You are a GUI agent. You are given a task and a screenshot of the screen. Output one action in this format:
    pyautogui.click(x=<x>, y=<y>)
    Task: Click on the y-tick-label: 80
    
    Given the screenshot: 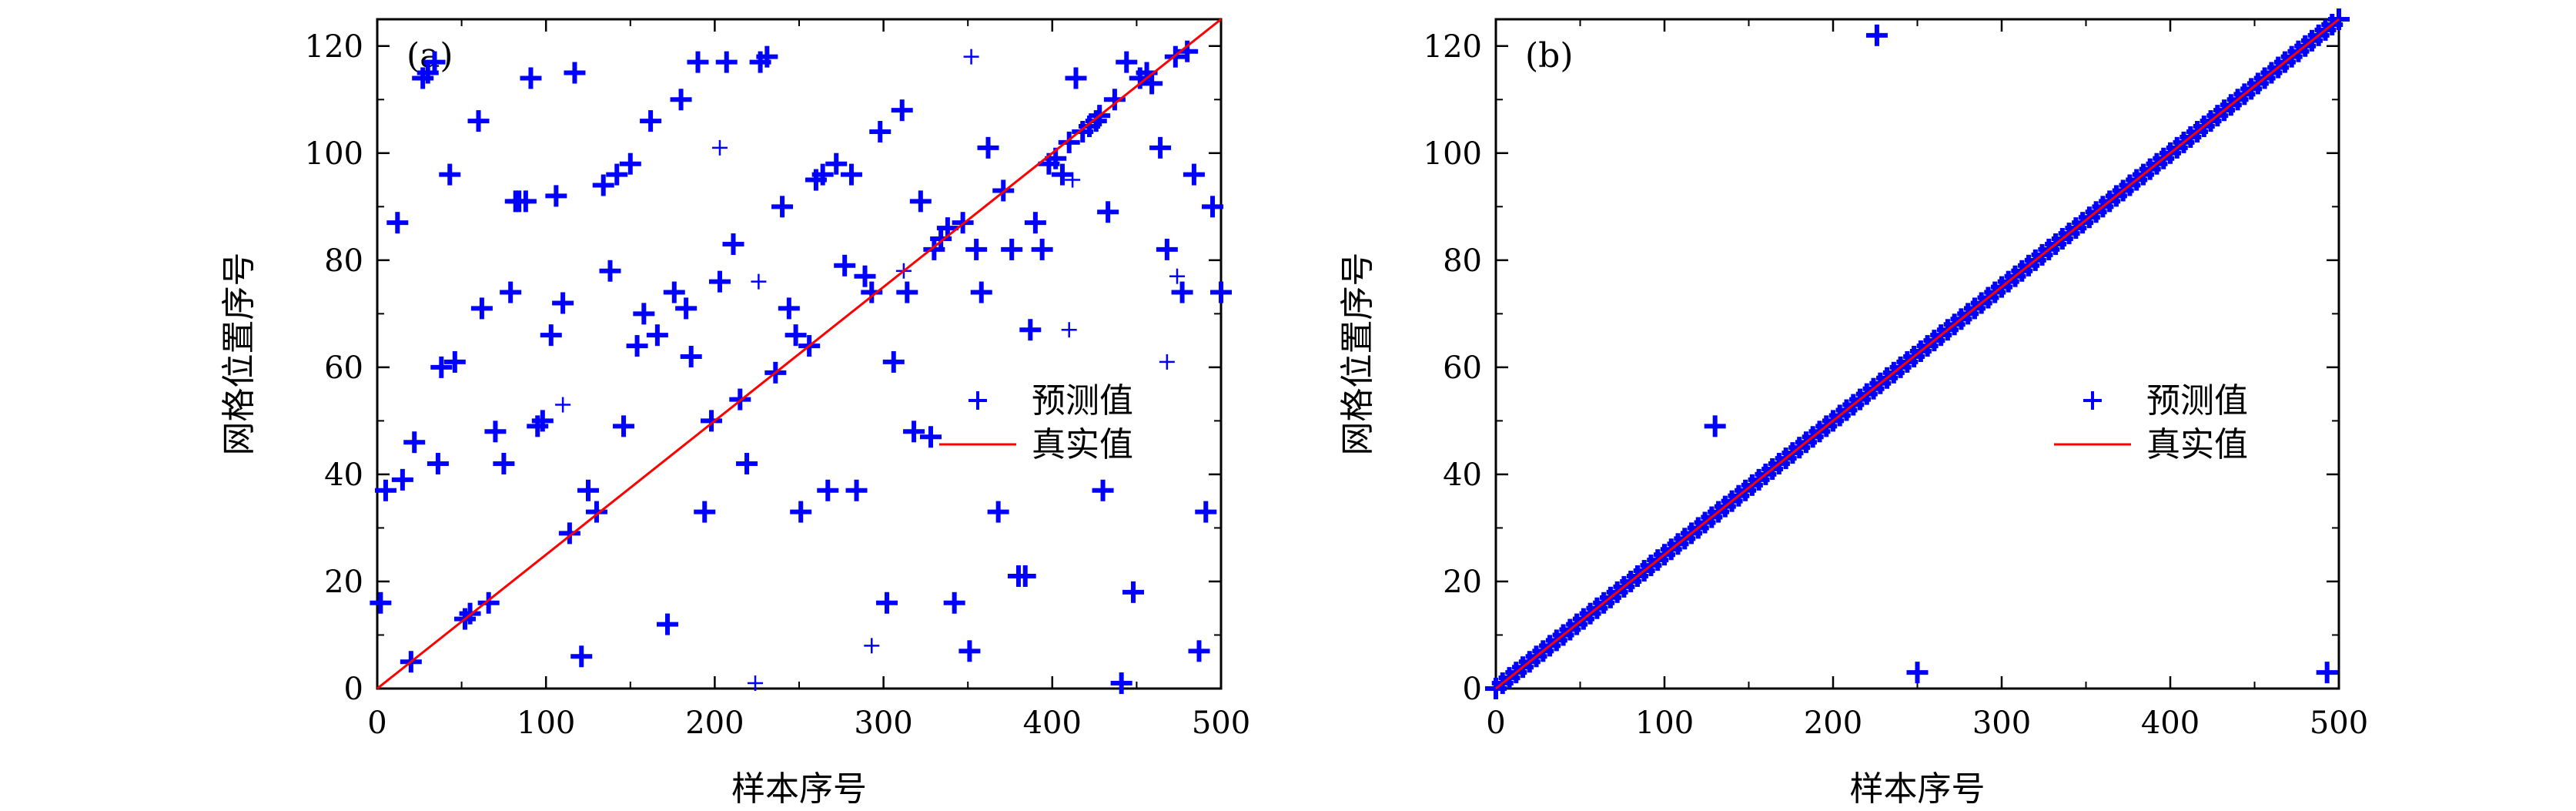 What is the action you would take?
    pyautogui.click(x=1463, y=261)
    